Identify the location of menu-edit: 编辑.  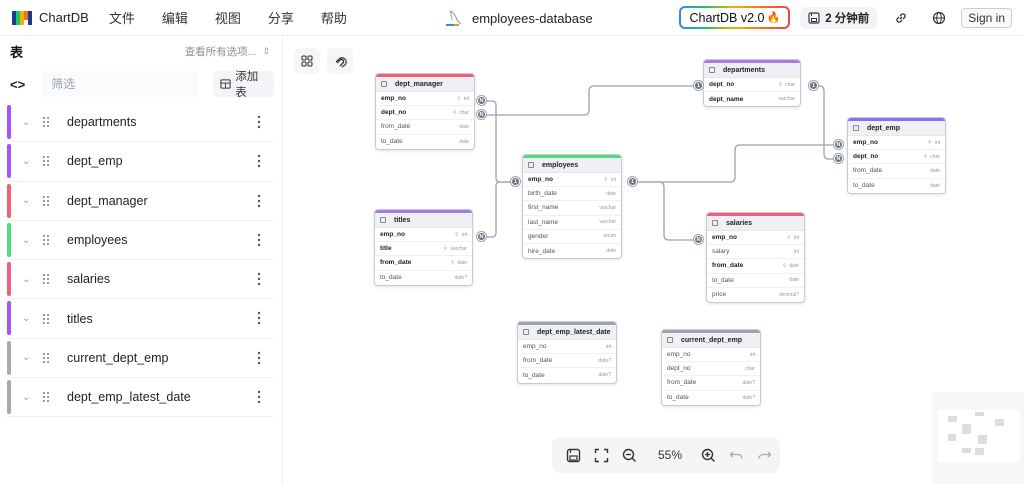
(174, 18).